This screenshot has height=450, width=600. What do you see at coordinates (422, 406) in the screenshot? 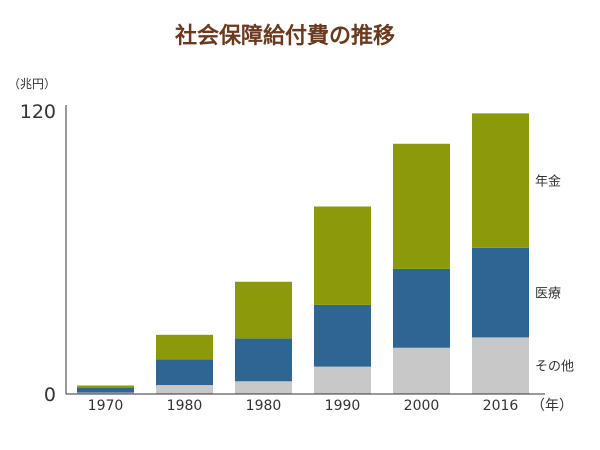
I see `x-tick-label-2000-4: 2000` at bounding box center [422, 406].